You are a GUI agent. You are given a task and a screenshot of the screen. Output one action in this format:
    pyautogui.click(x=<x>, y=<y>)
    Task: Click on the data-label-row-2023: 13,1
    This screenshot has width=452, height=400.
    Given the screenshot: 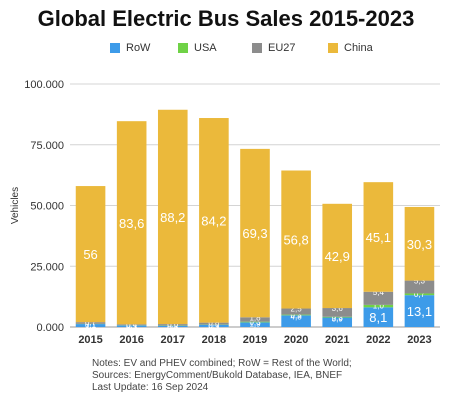 What is the action you would take?
    pyautogui.click(x=419, y=311)
    